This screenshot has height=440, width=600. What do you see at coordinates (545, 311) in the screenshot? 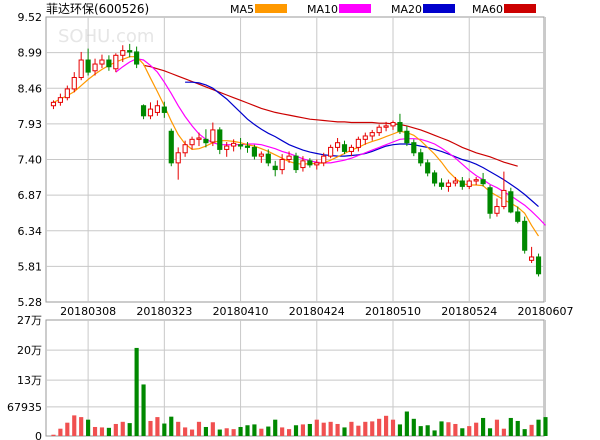
I see `date-tick-label: 20180607` at bounding box center [545, 311].